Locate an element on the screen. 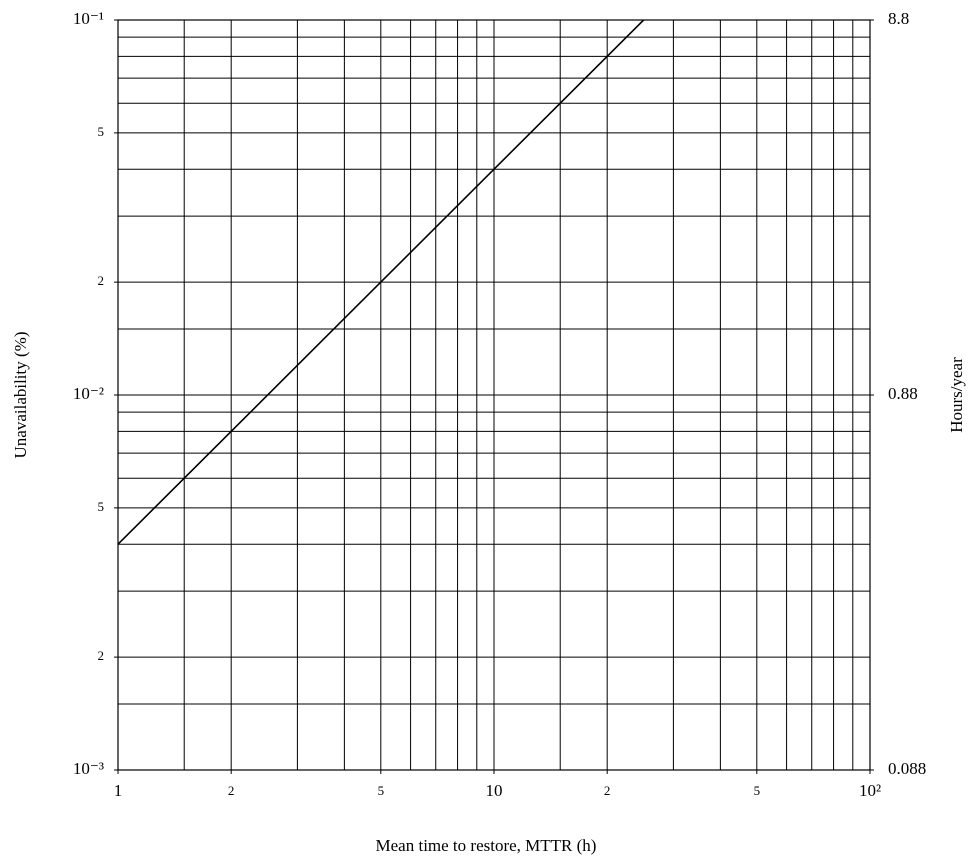 This screenshot has width=972, height=860. y2-axis-label: Hours/year is located at coordinates (956, 395).